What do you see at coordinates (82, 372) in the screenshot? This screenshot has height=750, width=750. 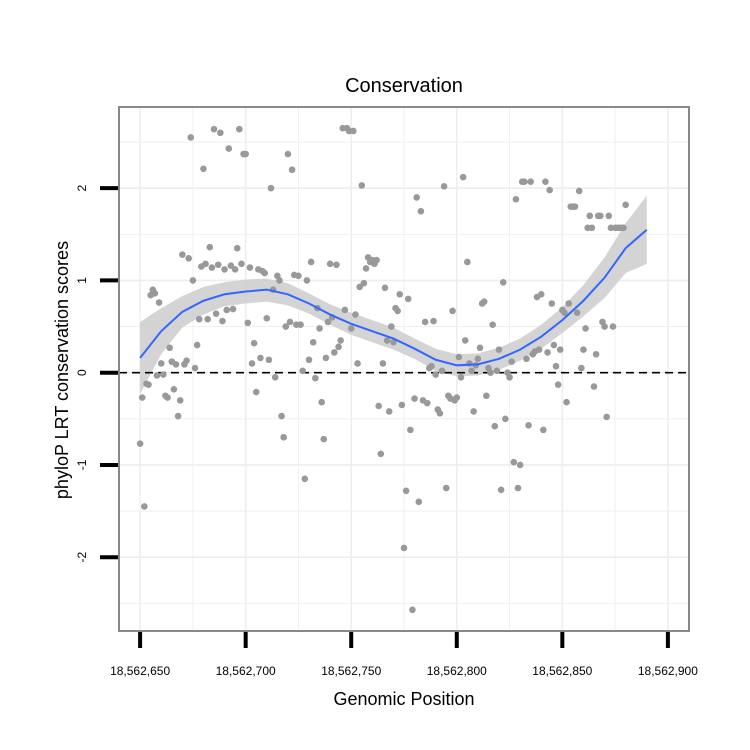 I see `y-tick-label: 0` at bounding box center [82, 372].